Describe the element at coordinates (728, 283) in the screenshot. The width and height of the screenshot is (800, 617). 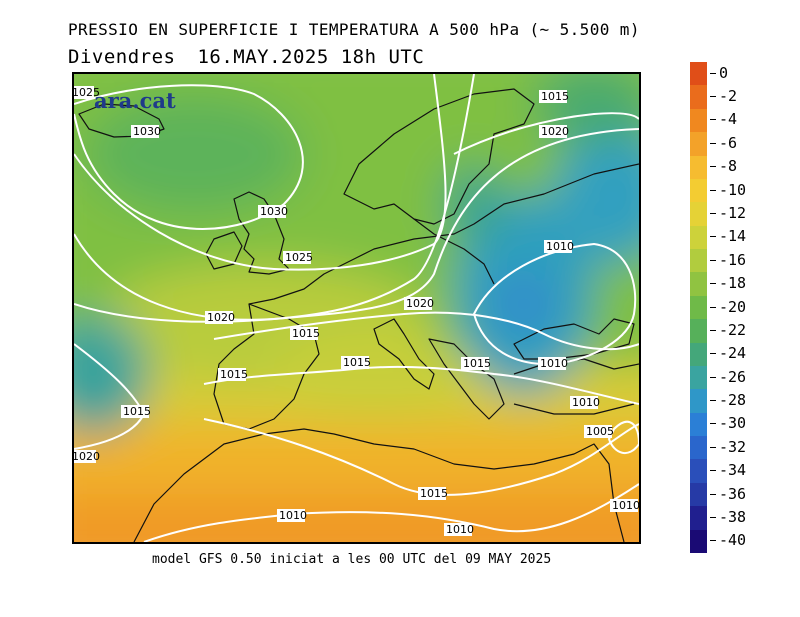
I see `colorbar-tick-label: -18` at that location.